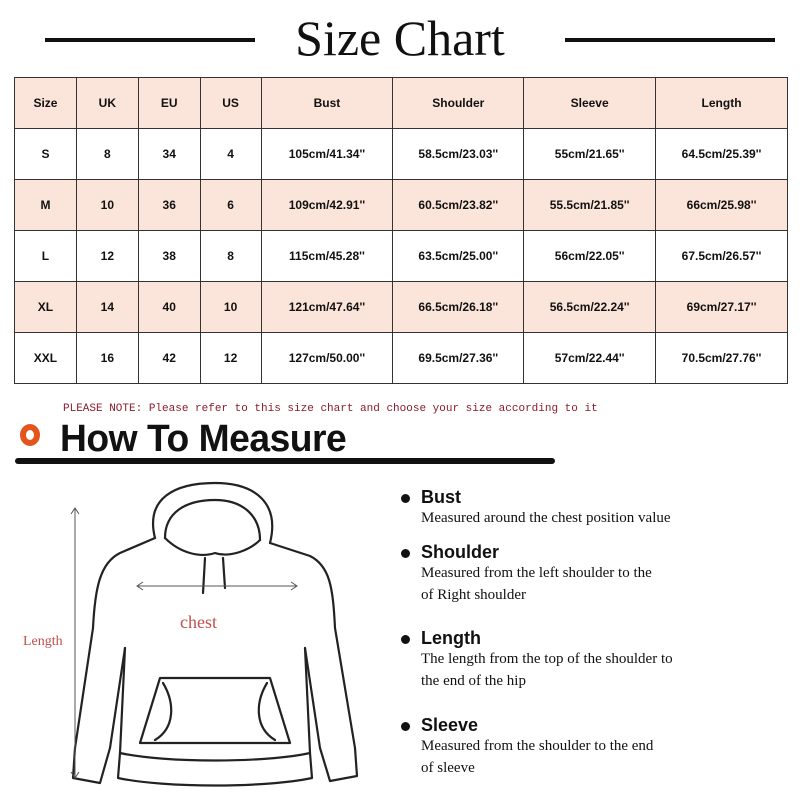 Image resolution: width=800 pixels, height=800 pixels. What do you see at coordinates (458, 307) in the screenshot?
I see `table-cell: 66.5cm/26.18''` at bounding box center [458, 307].